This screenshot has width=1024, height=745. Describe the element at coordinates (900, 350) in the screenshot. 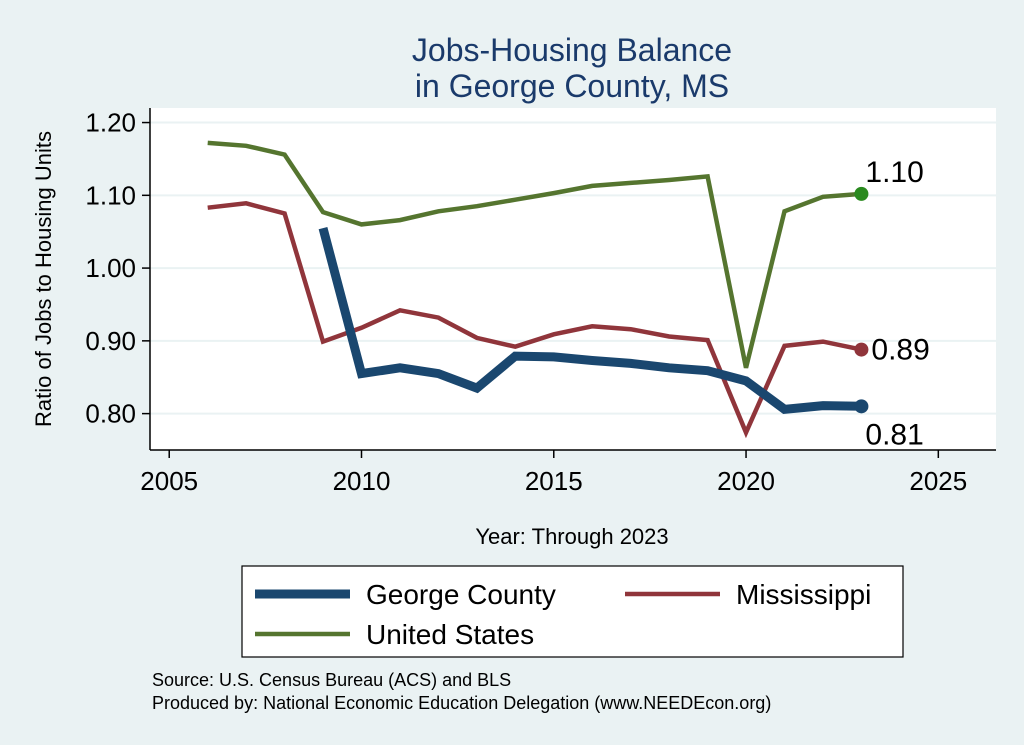

I see `end-label-mississippi: 0.89` at that location.